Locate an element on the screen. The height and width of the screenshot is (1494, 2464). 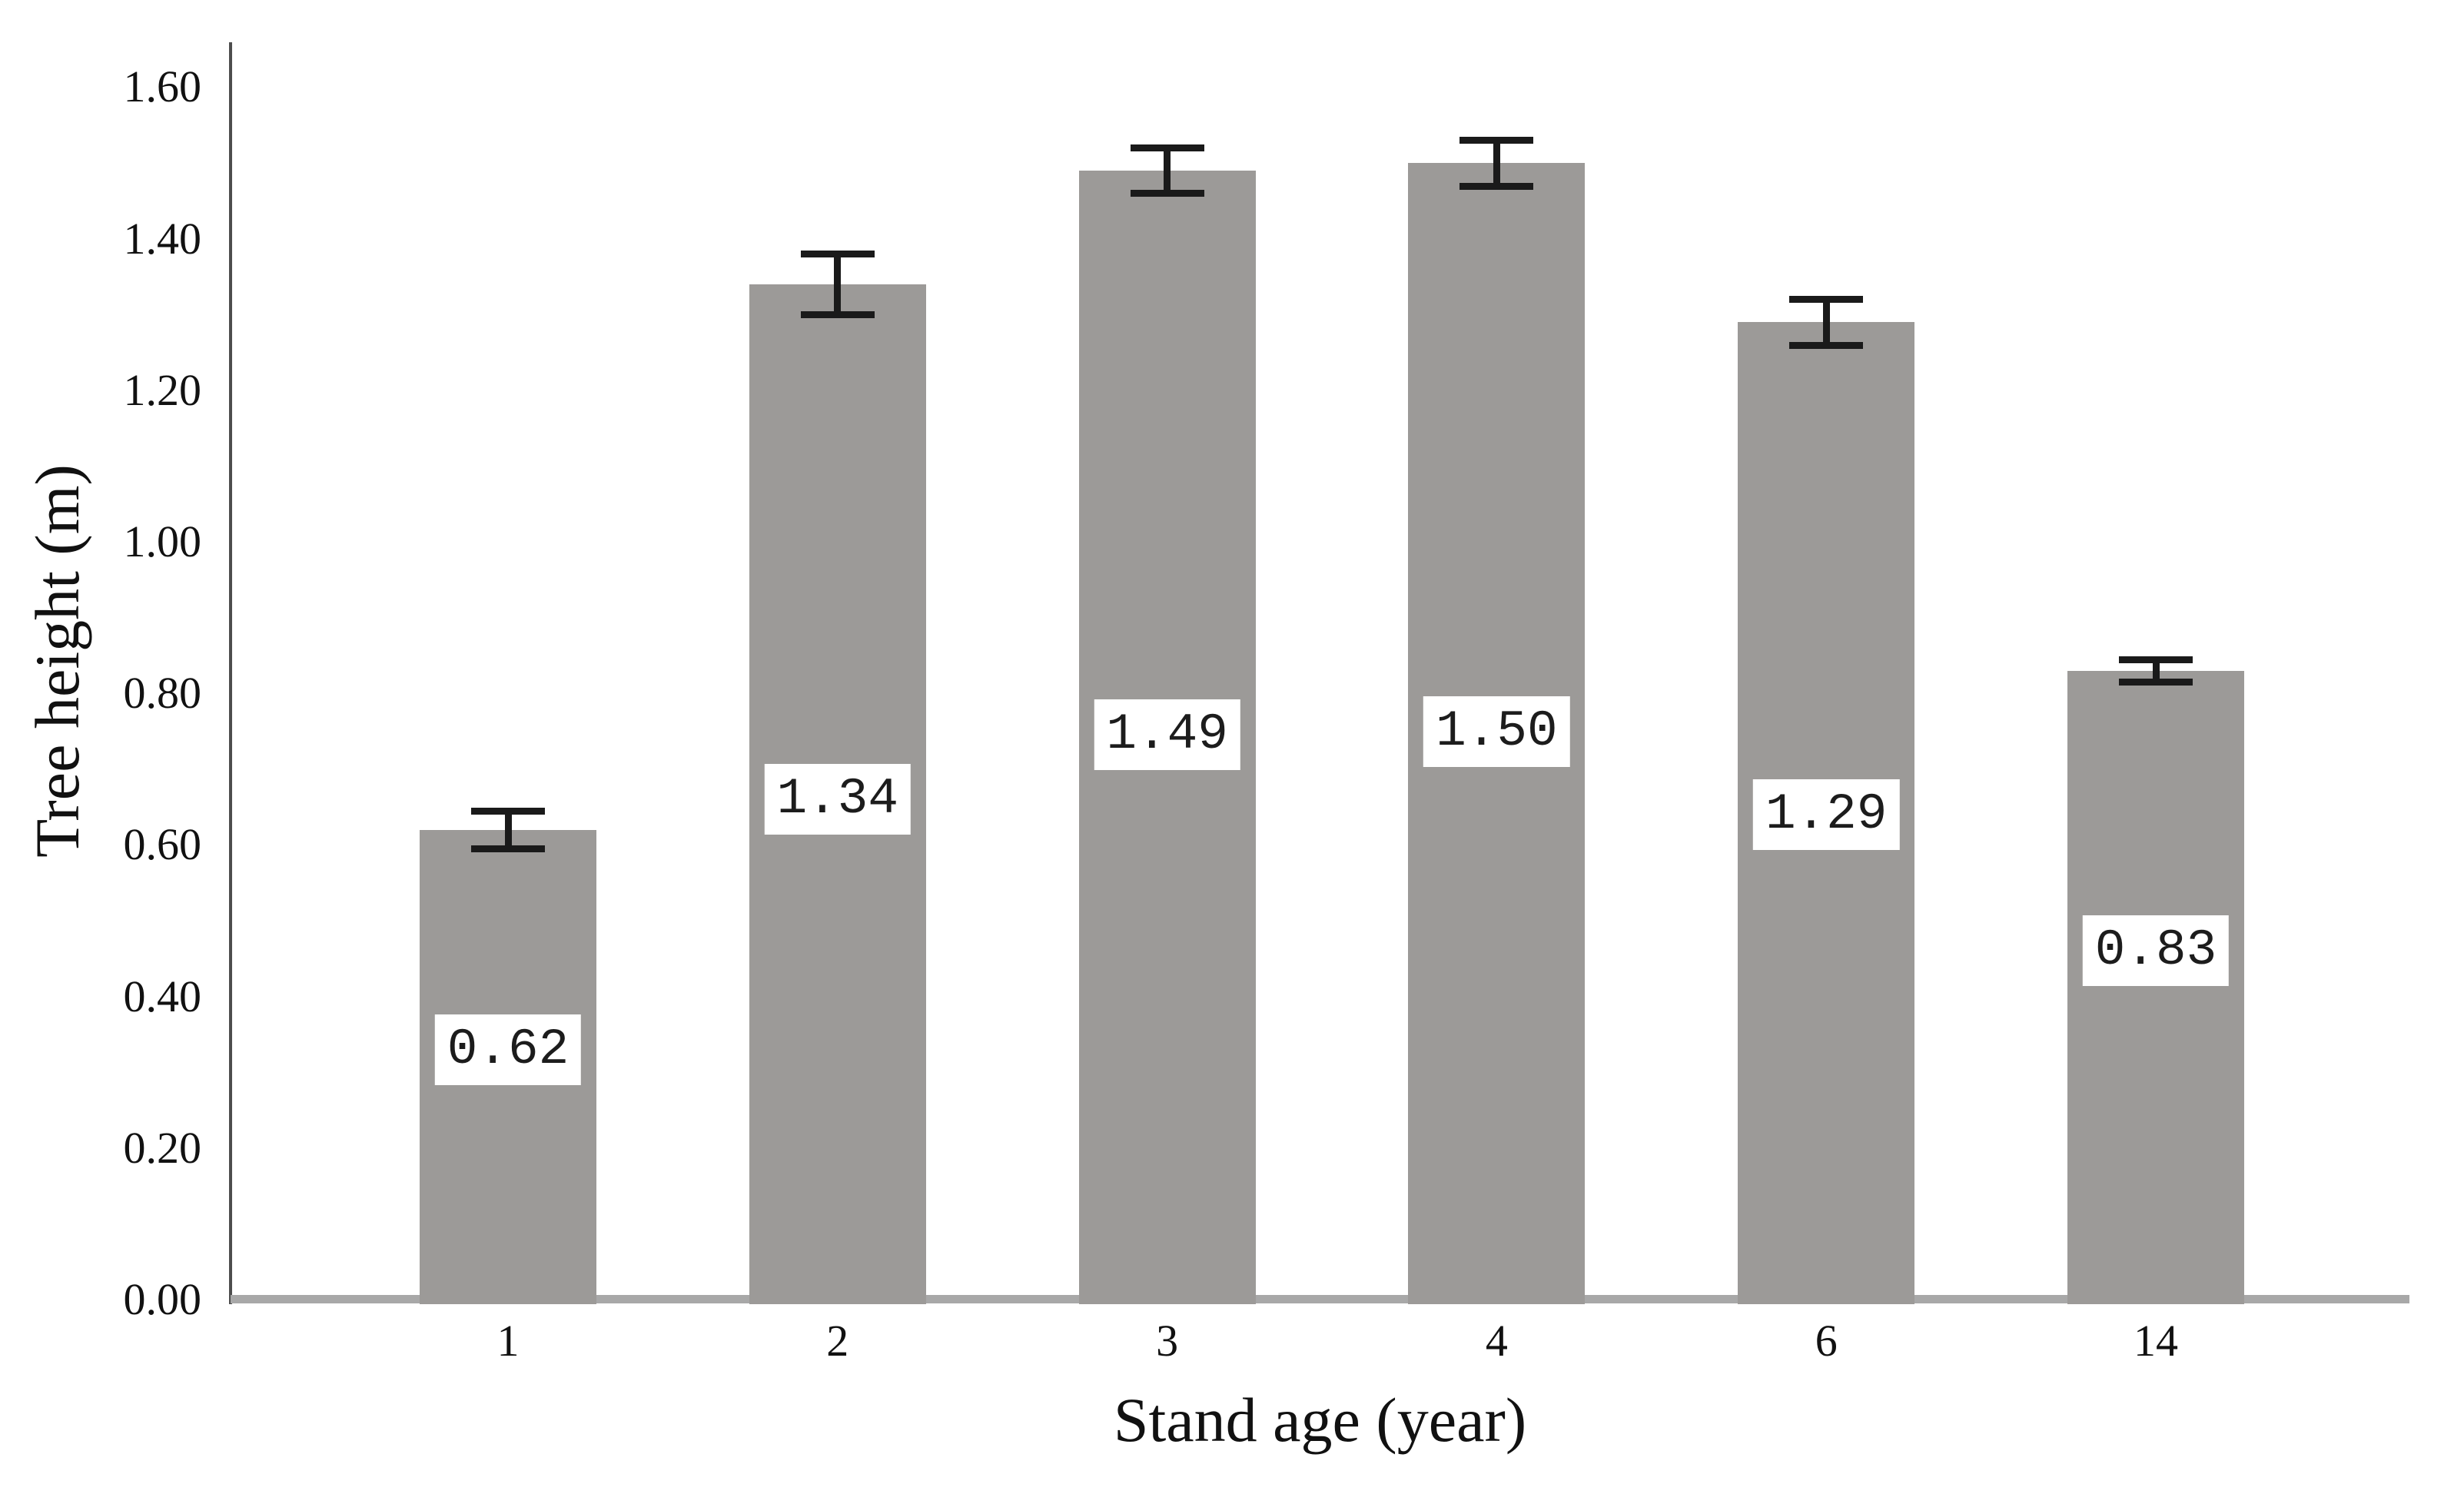
bar-value-label: 0.62 is located at coordinates (508, 1049).